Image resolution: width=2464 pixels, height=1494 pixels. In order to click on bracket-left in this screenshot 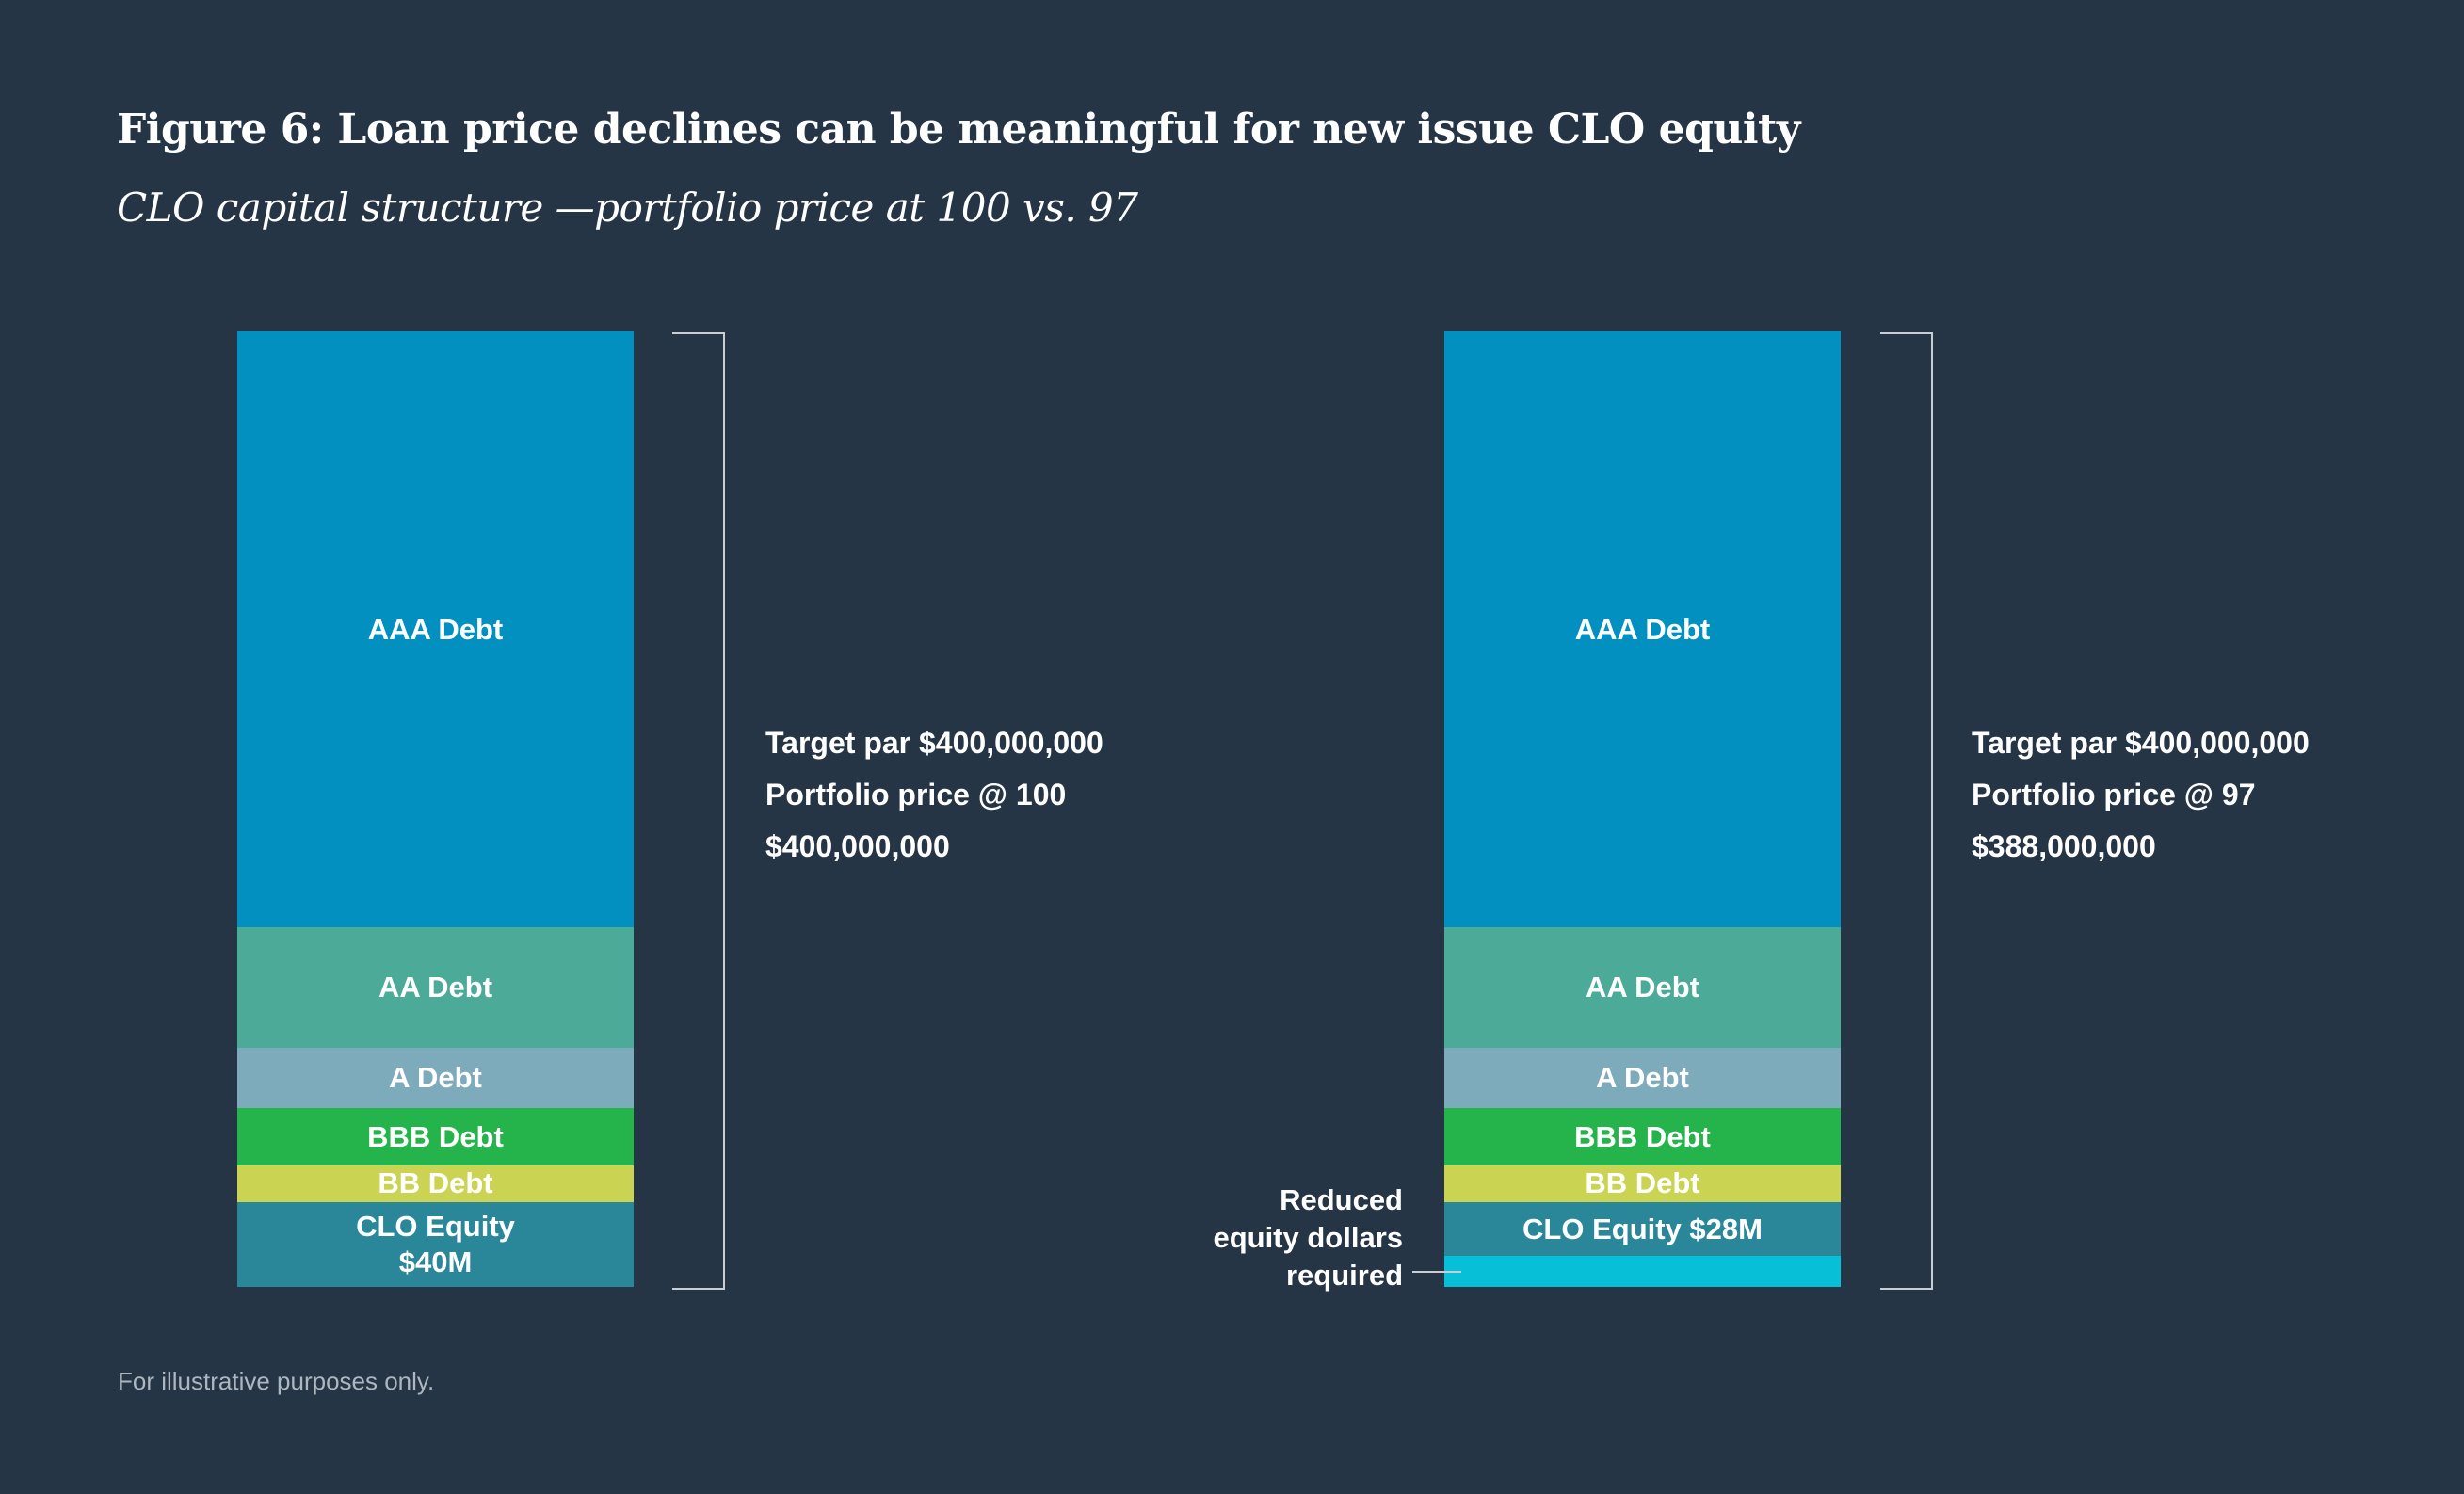, I will do `click(698, 811)`.